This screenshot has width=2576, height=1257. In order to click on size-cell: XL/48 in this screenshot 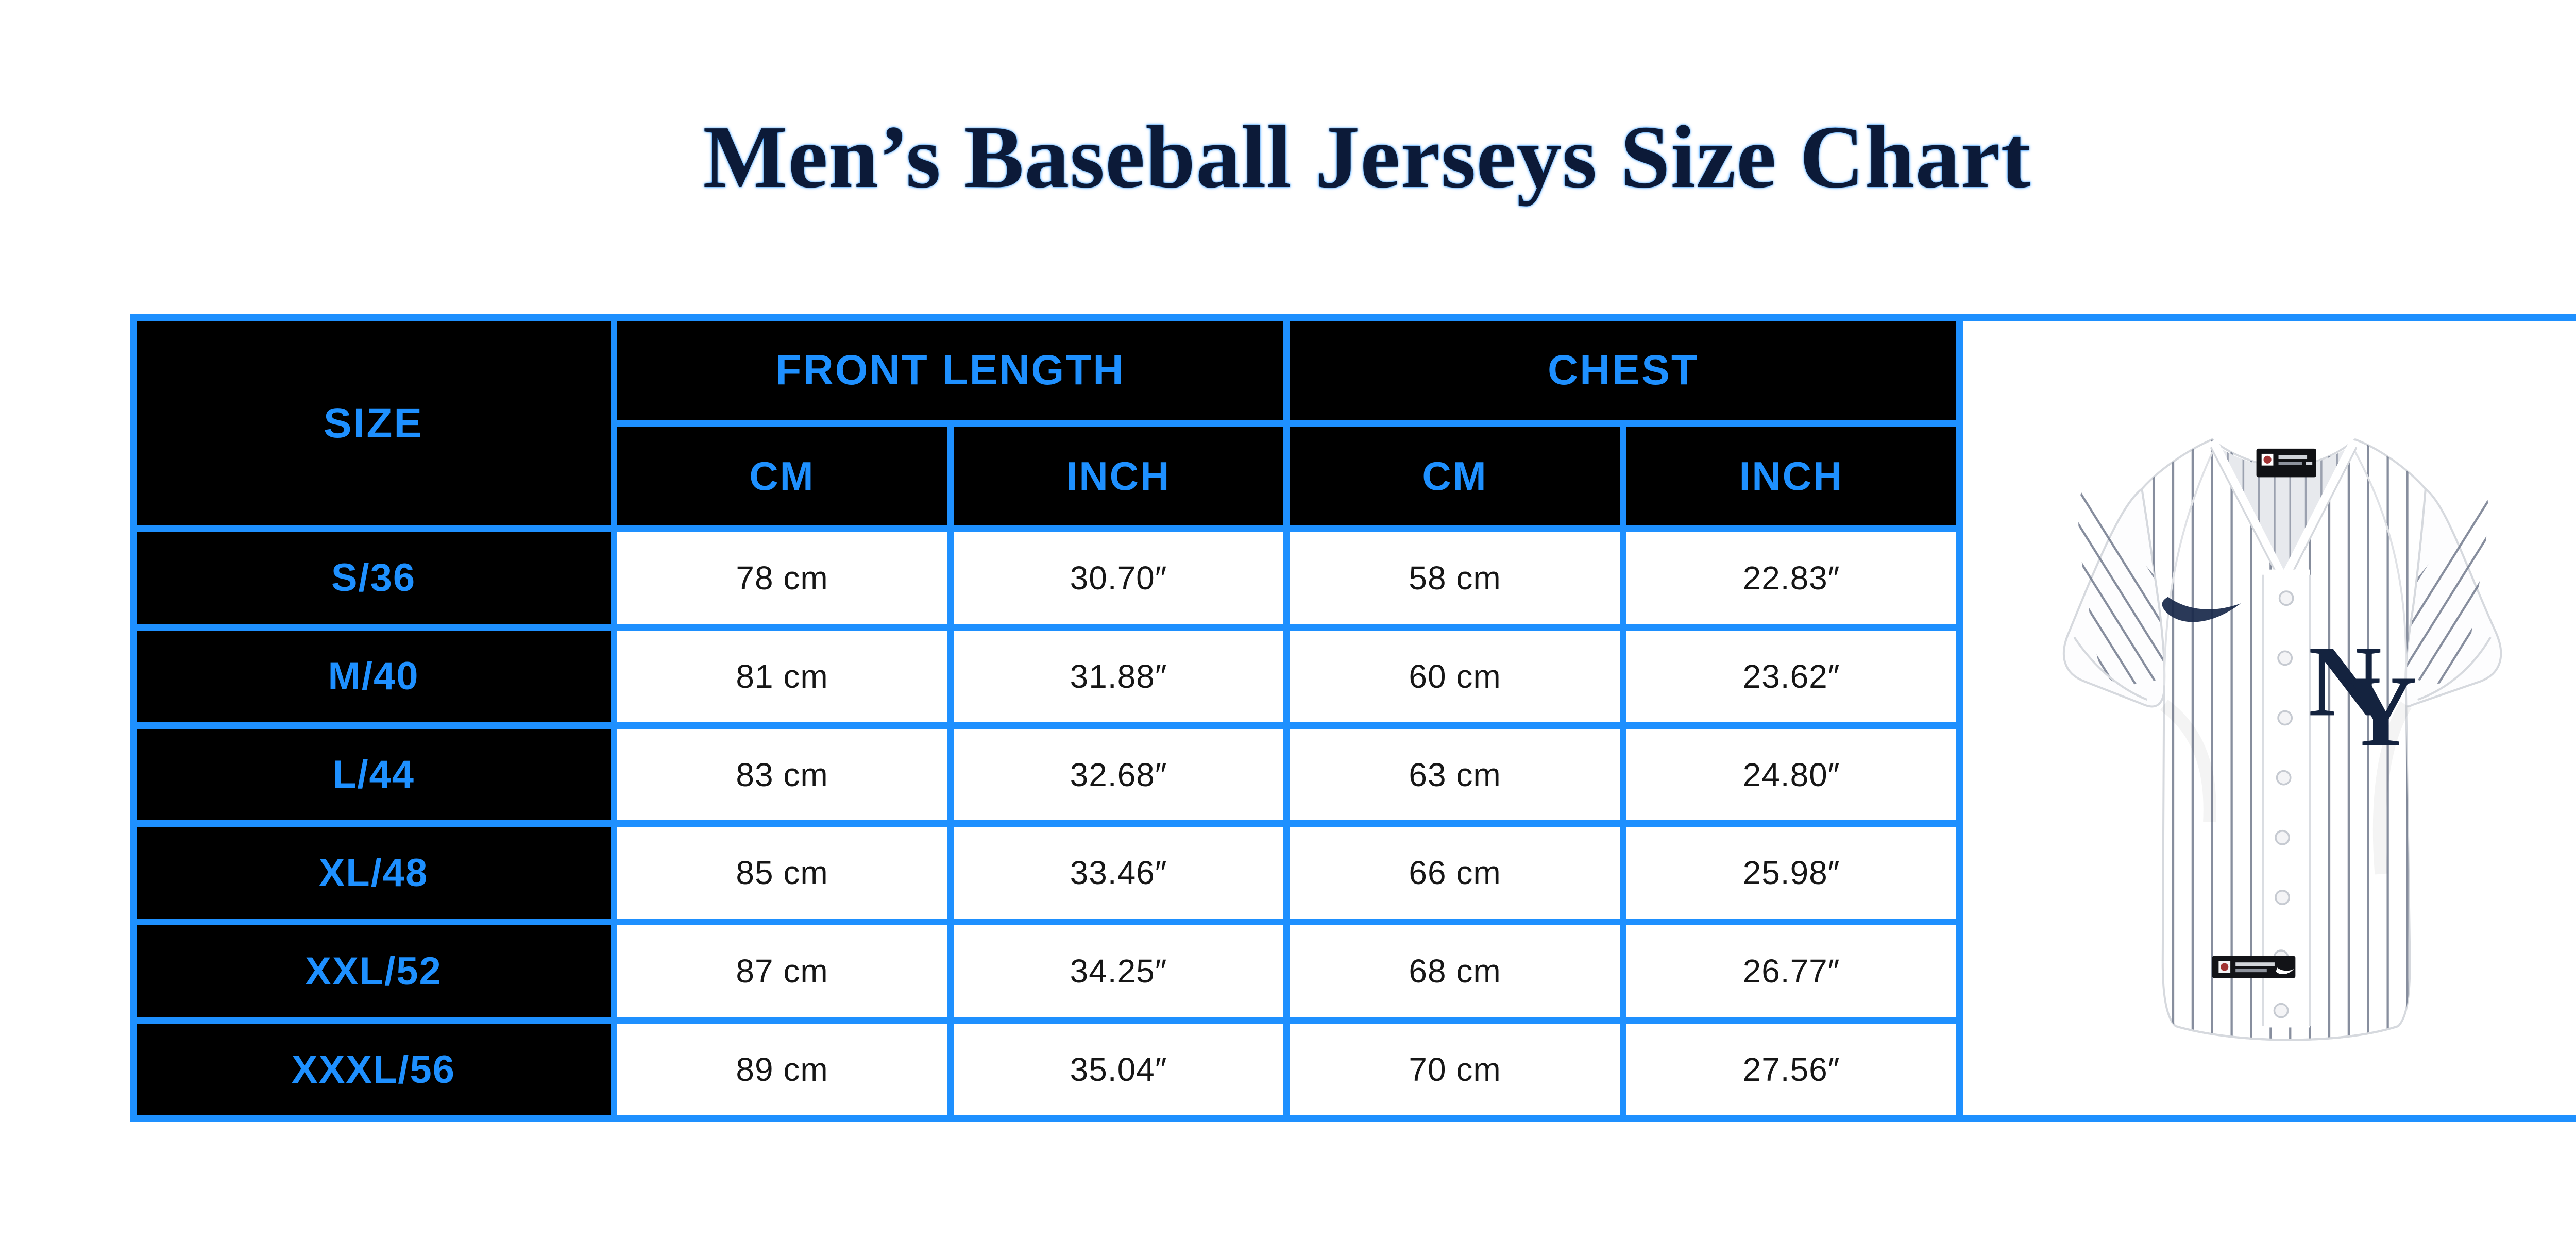, I will do `click(374, 873)`.